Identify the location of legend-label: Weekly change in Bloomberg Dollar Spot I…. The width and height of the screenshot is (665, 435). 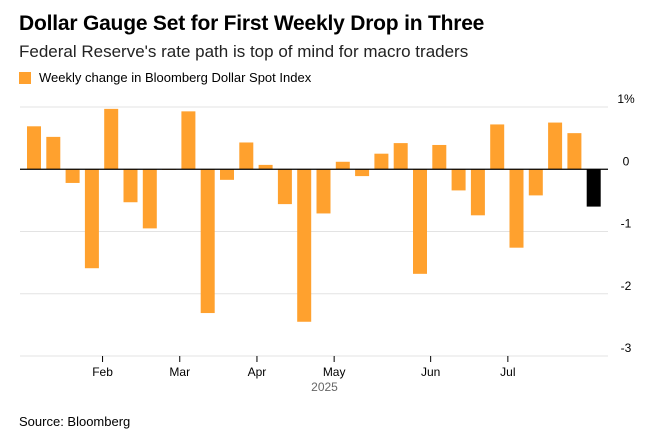
(175, 77).